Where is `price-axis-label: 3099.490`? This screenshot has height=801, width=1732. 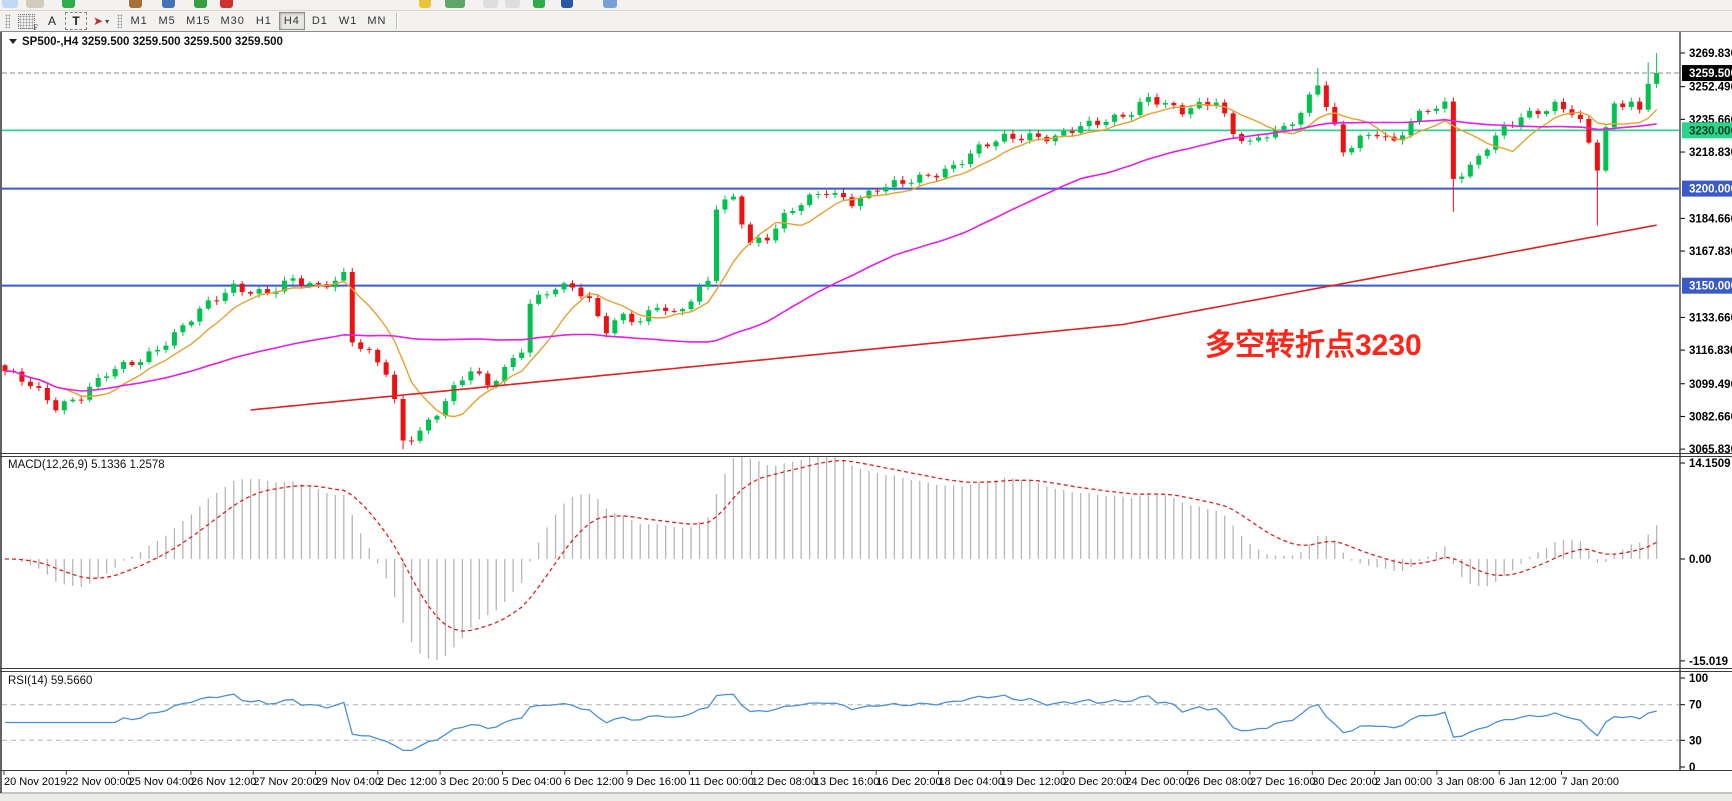
price-axis-label: 3099.490 is located at coordinates (1710, 385).